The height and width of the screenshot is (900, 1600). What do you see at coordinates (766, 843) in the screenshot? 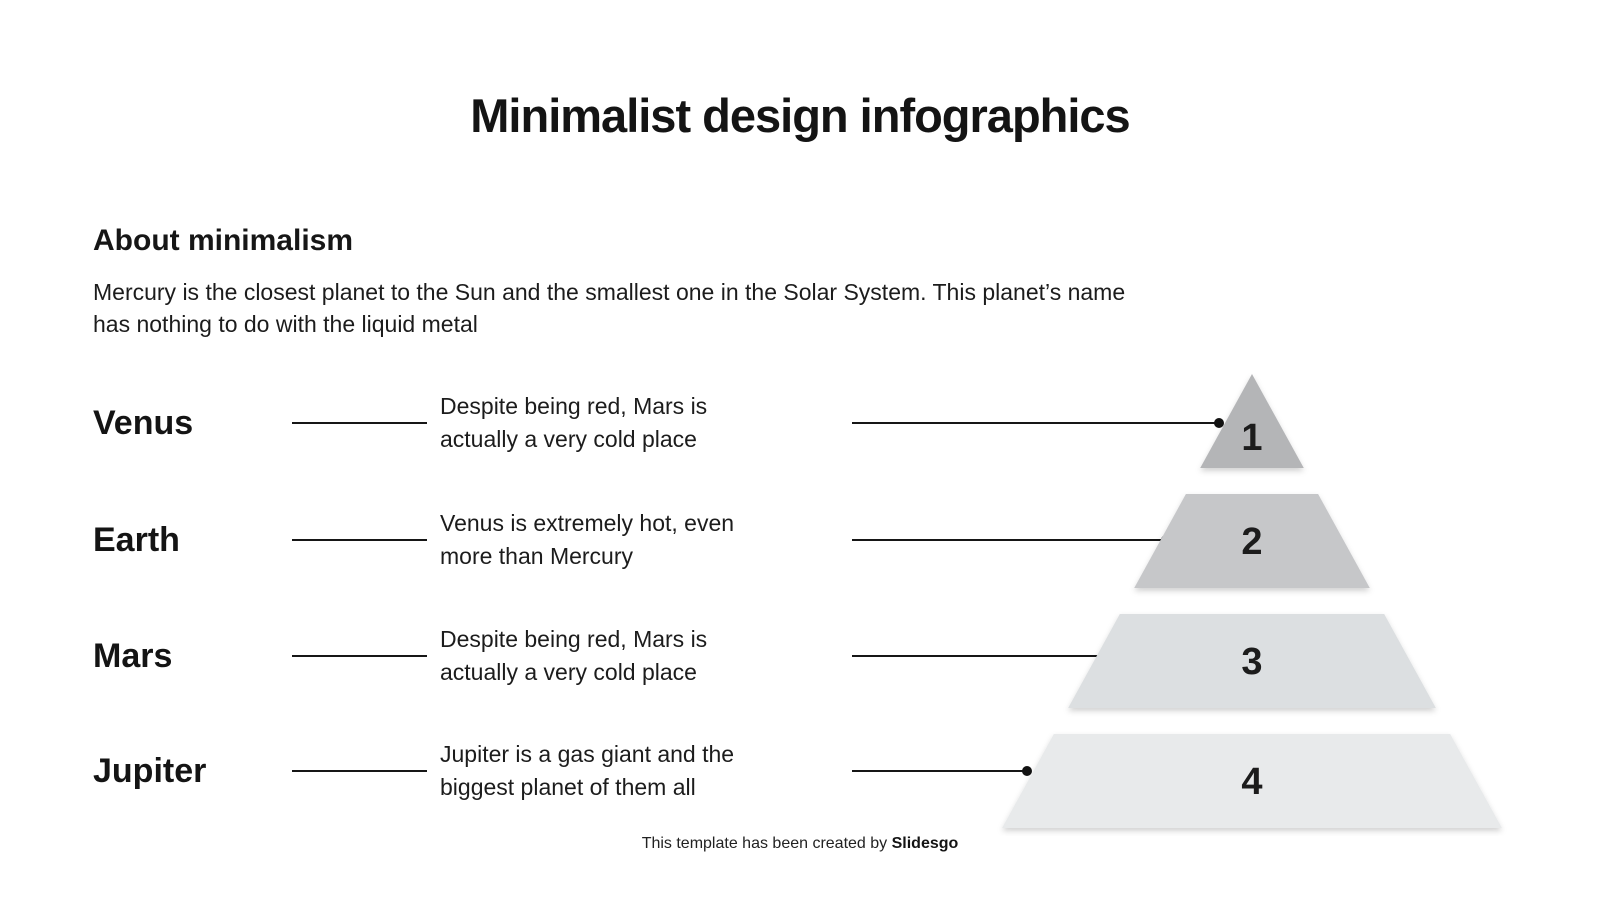
I see `footer-credit-text: This template has been created by` at bounding box center [766, 843].